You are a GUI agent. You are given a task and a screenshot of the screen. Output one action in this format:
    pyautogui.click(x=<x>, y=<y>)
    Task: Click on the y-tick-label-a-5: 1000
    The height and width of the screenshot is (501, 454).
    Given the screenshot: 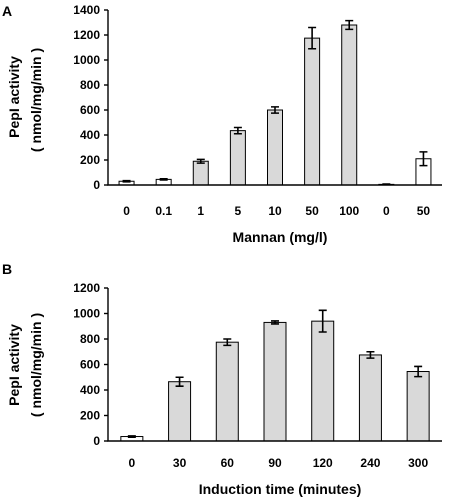 What is the action you would take?
    pyautogui.click(x=86, y=60)
    